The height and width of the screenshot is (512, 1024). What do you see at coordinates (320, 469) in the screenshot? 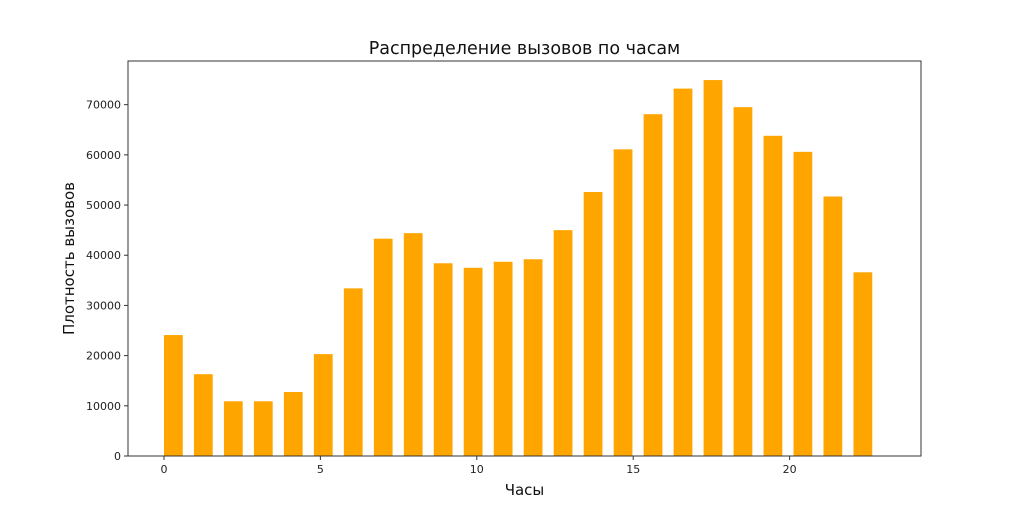
I see `x-tick-label: 5` at bounding box center [320, 469].